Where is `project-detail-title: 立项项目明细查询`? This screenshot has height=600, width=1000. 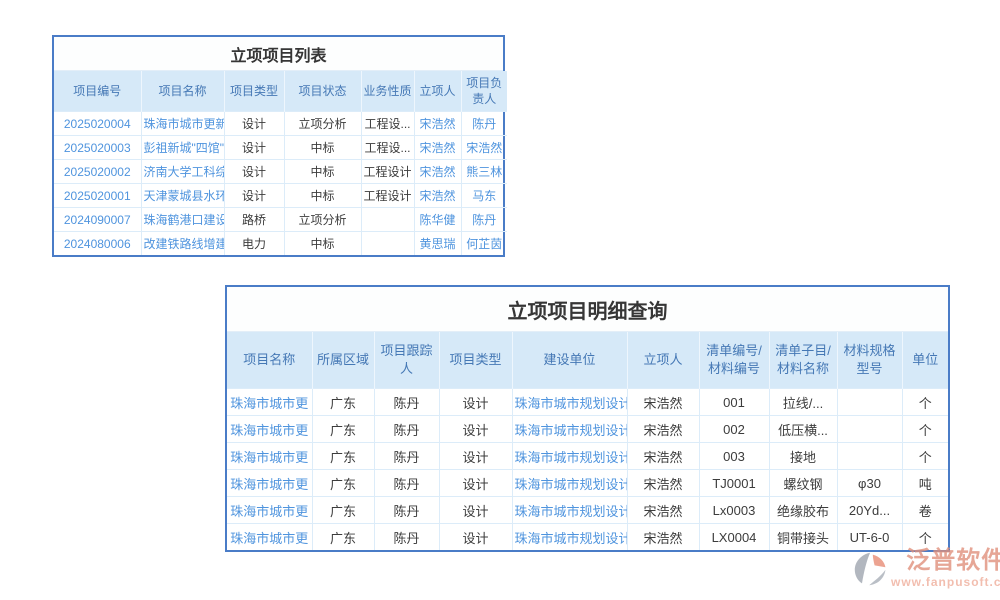 project-detail-title: 立项项目明细查询 is located at coordinates (587, 309).